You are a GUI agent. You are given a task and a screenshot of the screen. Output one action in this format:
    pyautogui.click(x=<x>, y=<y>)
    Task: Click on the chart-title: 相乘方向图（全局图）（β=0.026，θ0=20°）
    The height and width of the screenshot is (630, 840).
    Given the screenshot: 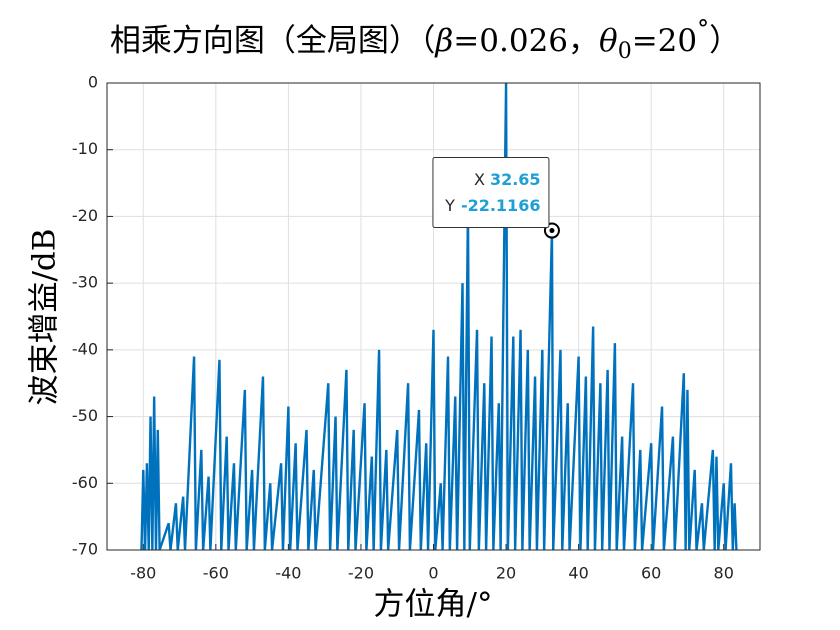 What is the action you would take?
    pyautogui.click(x=425, y=40)
    